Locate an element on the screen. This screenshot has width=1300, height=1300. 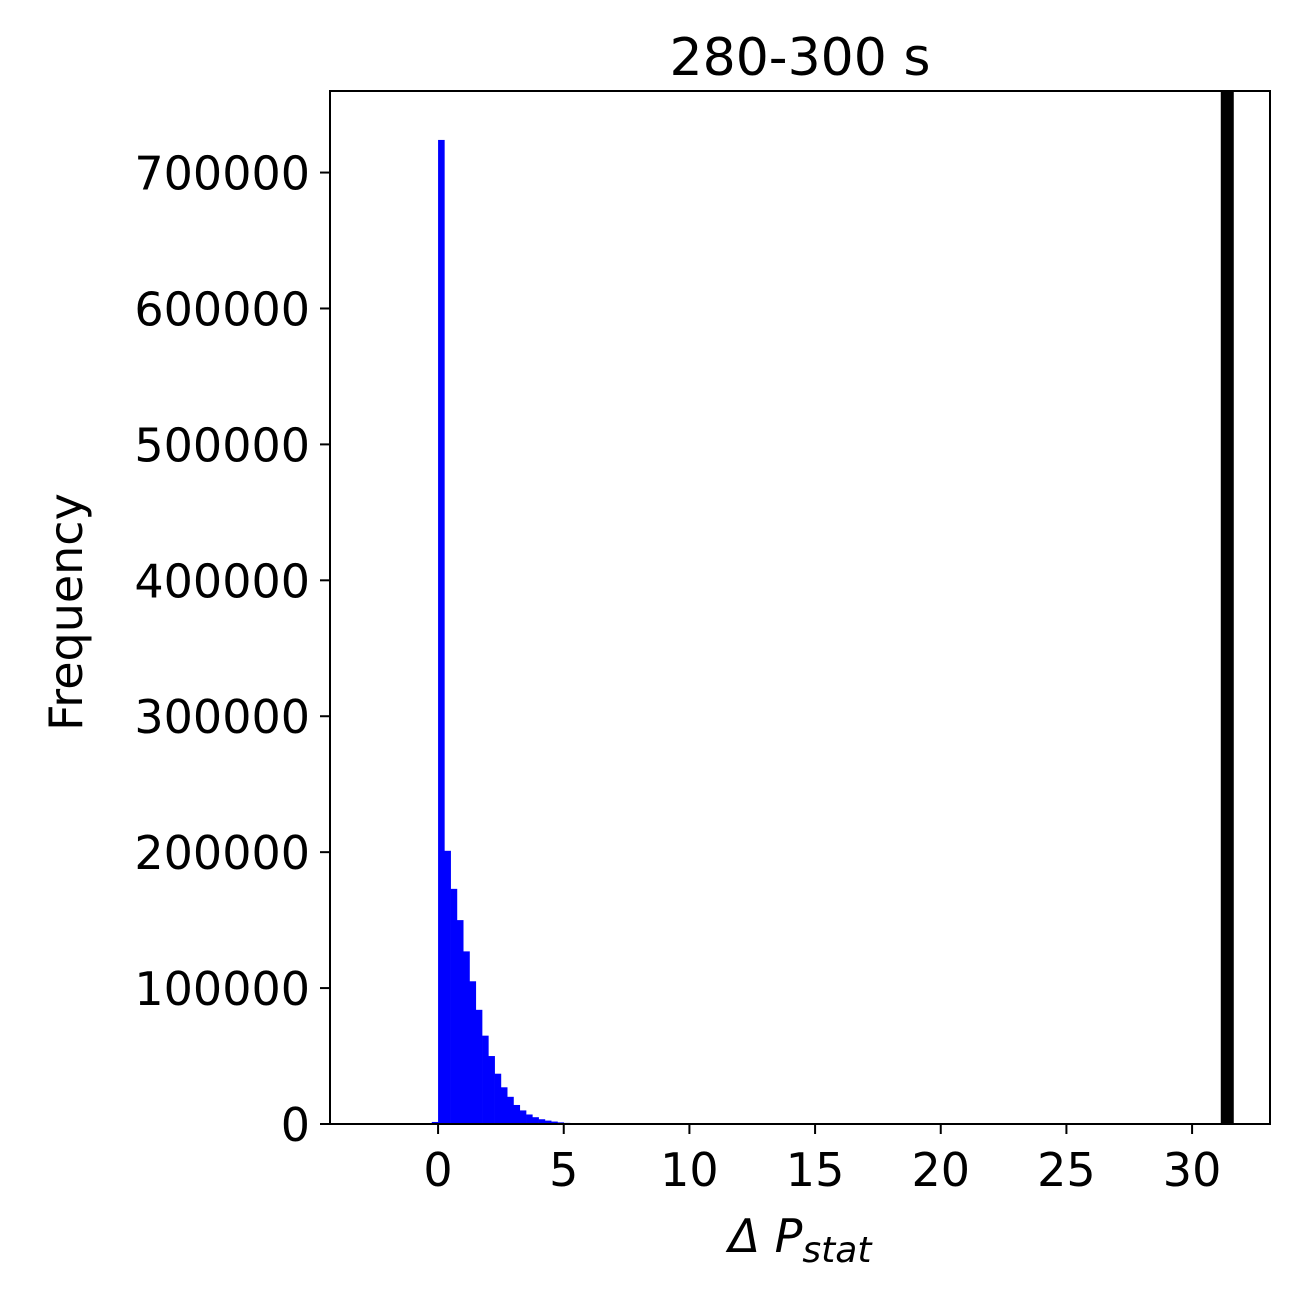
histogram-bars is located at coordinates (504, 631).